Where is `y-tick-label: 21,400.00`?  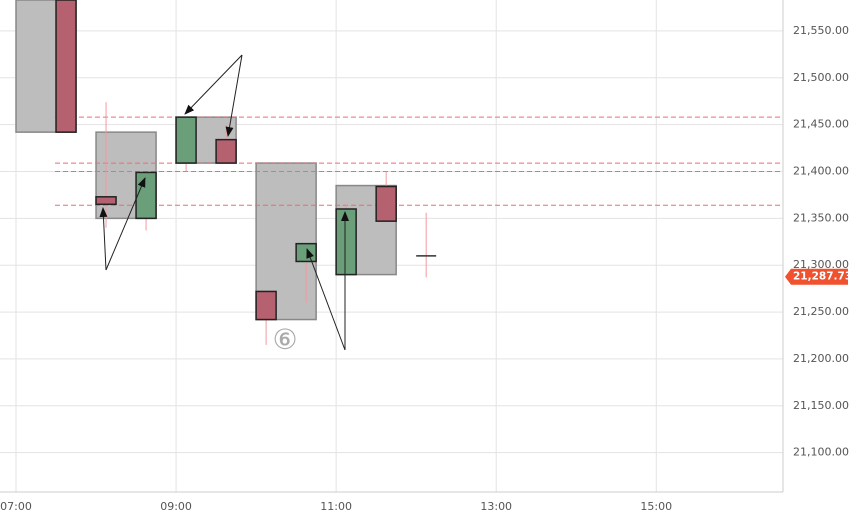
y-tick-label: 21,400.00 is located at coordinates (821, 170).